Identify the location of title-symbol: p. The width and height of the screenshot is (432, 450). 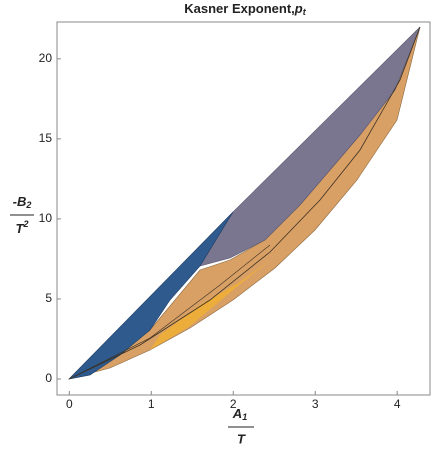
(298, 8).